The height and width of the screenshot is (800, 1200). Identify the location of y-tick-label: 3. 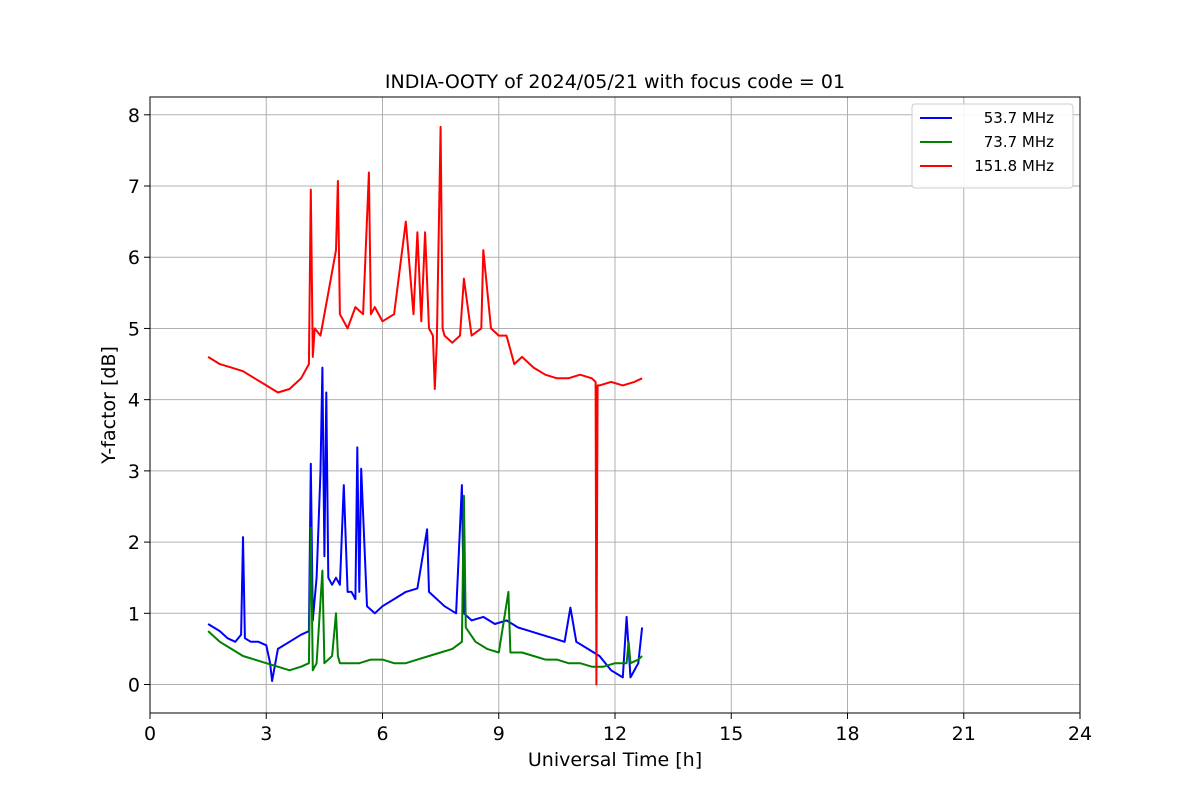
(134, 472).